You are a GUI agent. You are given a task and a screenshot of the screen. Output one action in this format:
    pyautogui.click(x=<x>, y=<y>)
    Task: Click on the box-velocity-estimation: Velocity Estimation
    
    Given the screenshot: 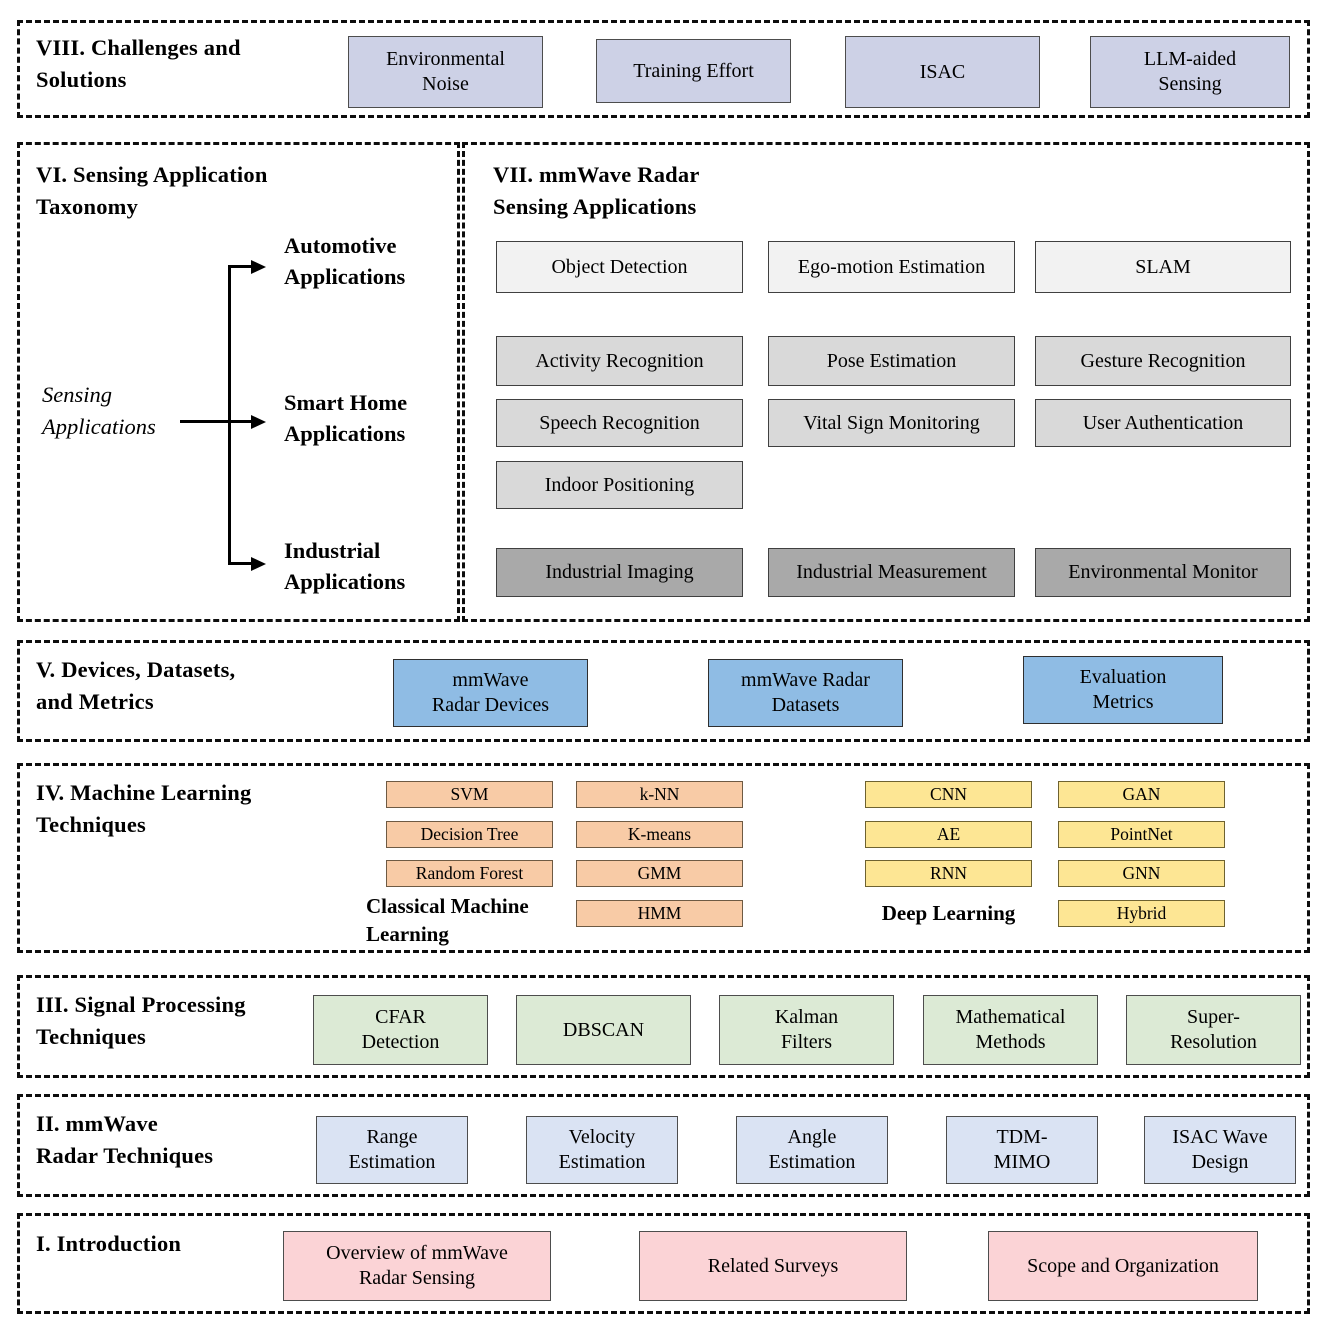 What is the action you would take?
    pyautogui.click(x=602, y=1150)
    